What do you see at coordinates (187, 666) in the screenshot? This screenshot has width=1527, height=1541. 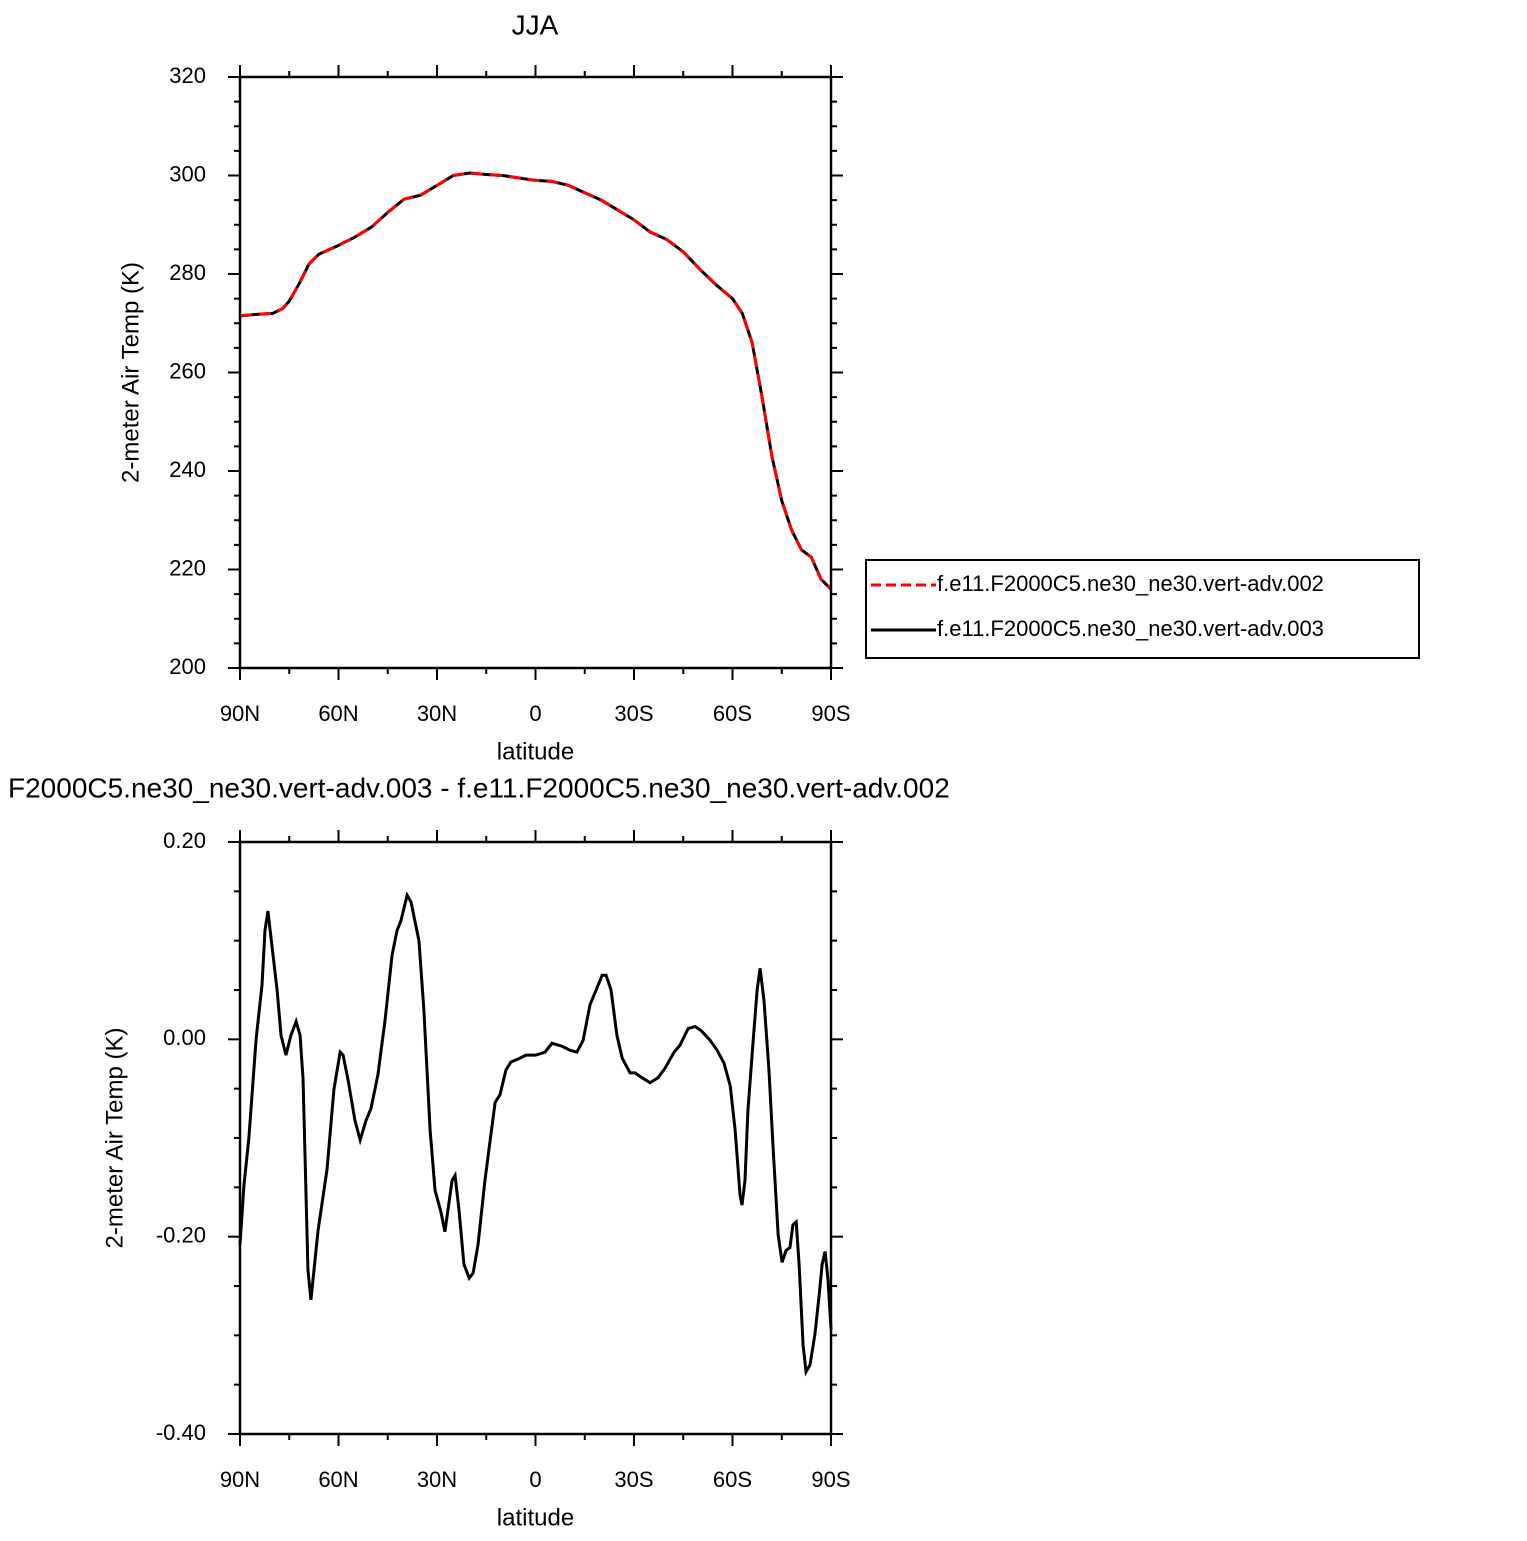 I see `y-tick-label: 200` at bounding box center [187, 666].